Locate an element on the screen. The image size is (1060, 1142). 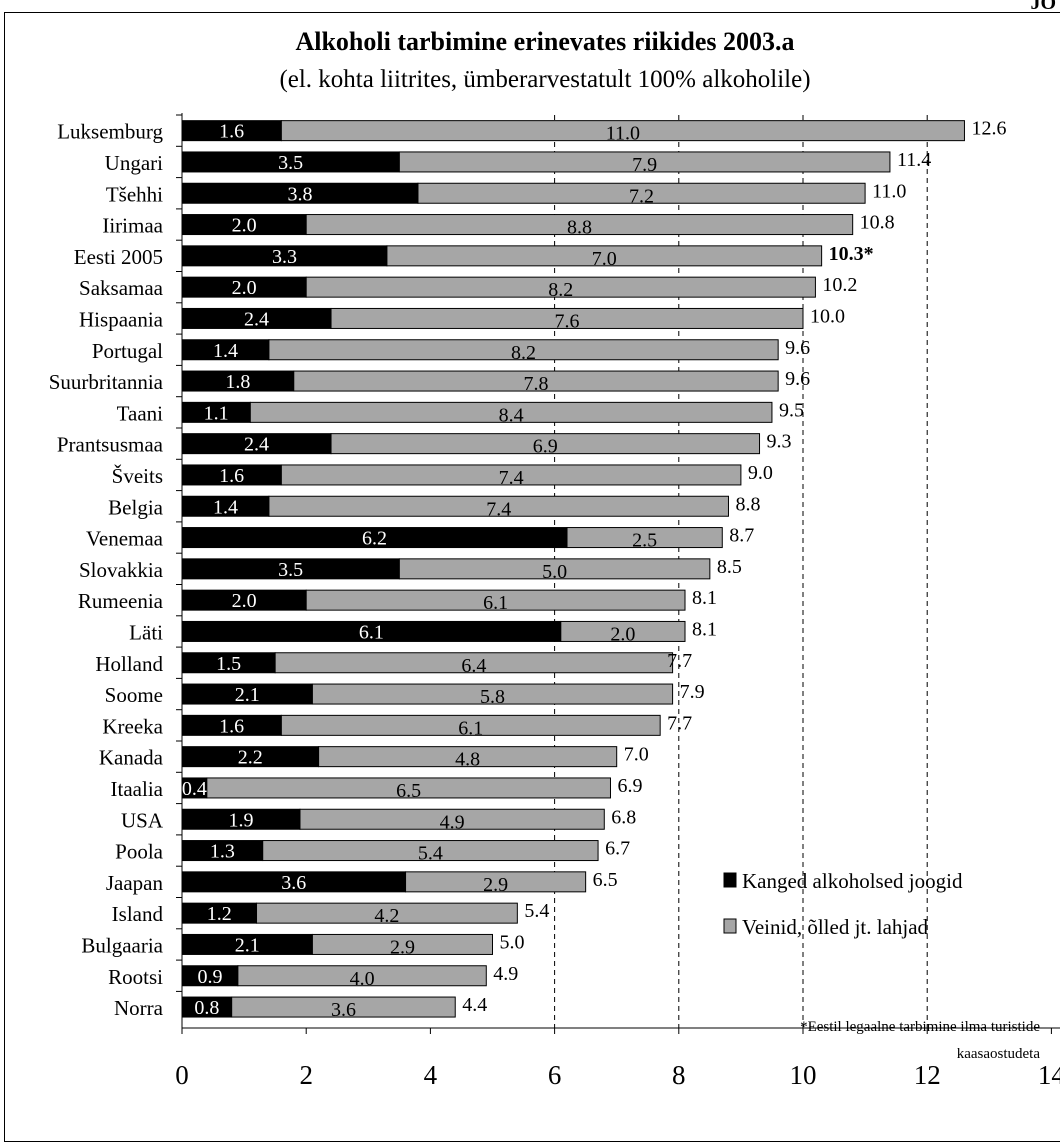
data-label-strong: 0.9 is located at coordinates (209, 977).